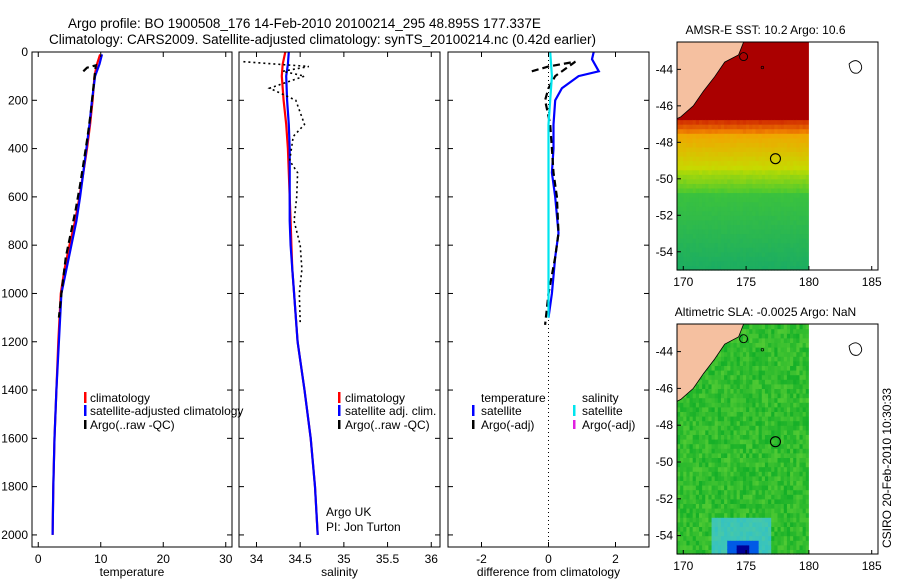  Describe the element at coordinates (765, 30) in the screenshot. I see `sst-map-title: AMSR-E SST: 10.2 Argo: 10.6` at that location.